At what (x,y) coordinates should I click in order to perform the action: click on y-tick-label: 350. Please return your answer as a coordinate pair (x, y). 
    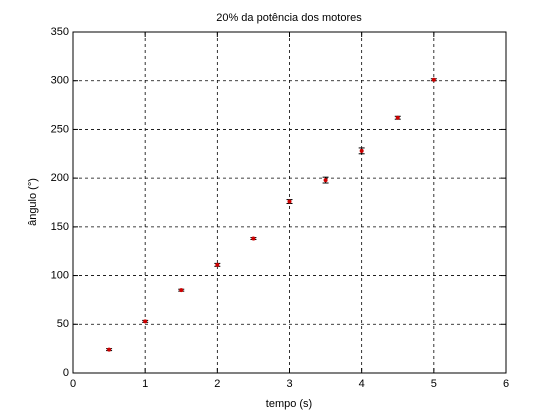
    Looking at the image, I should click on (60, 32).